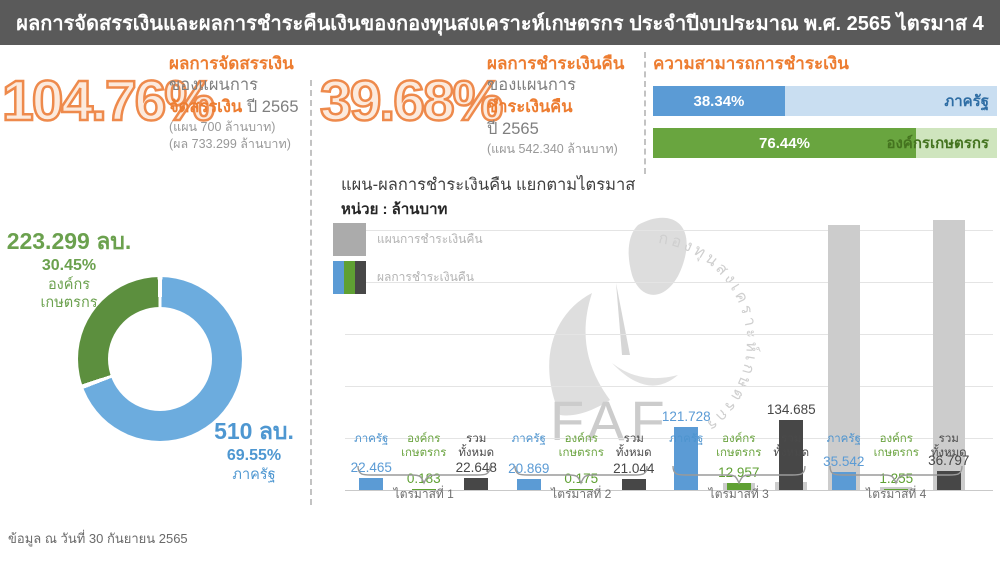 This screenshot has height=562, width=1000. What do you see at coordinates (529, 469) in the screenshot?
I see `bar-value-label: 20.869` at bounding box center [529, 469].